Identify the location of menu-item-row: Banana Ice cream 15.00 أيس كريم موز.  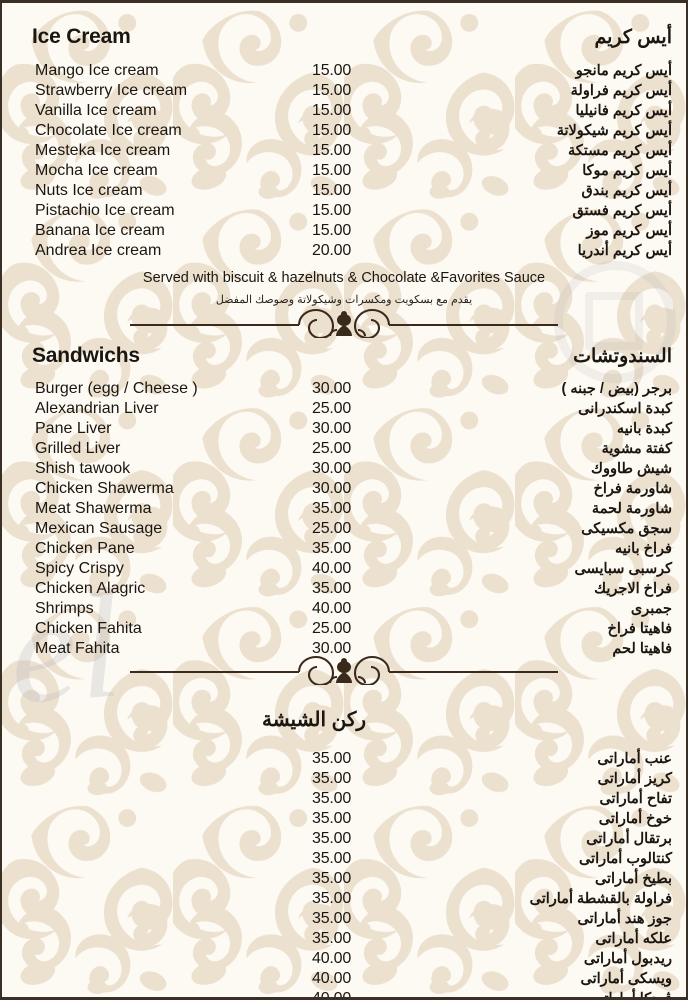
(344, 231).